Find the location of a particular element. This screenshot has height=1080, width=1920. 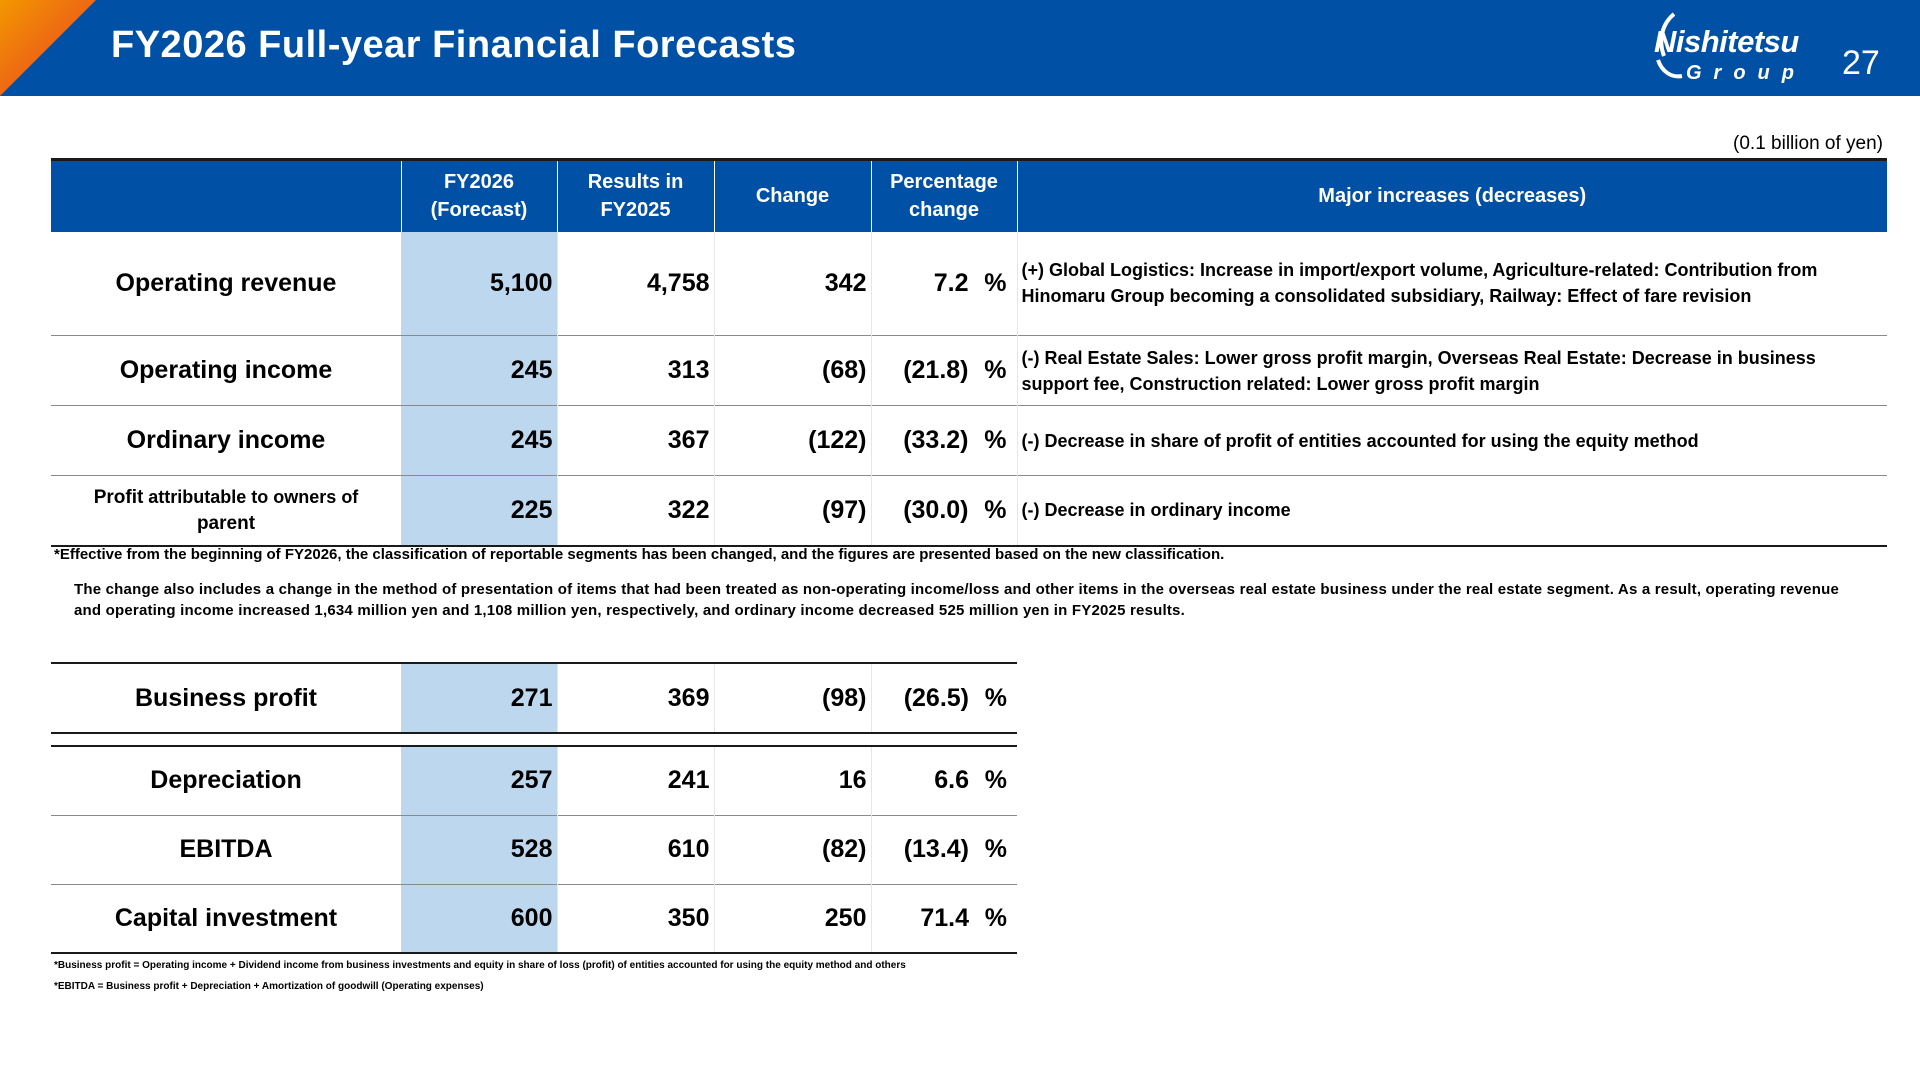

change-value: (122) is located at coordinates (792, 440).